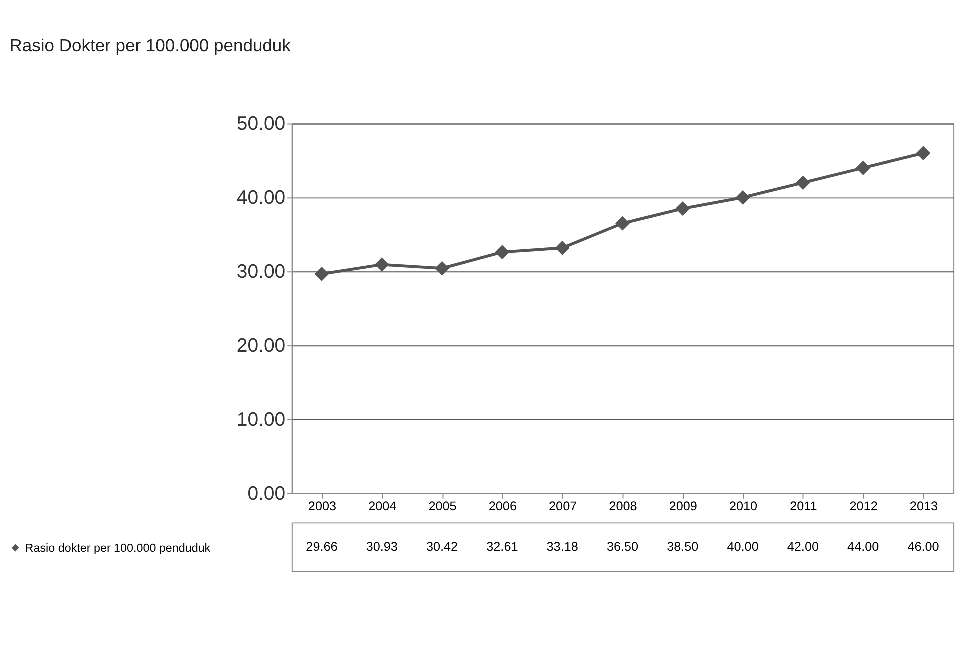 The width and height of the screenshot is (974, 656). Describe the element at coordinates (502, 507) in the screenshot. I see `x-tick-label: 2006` at that location.